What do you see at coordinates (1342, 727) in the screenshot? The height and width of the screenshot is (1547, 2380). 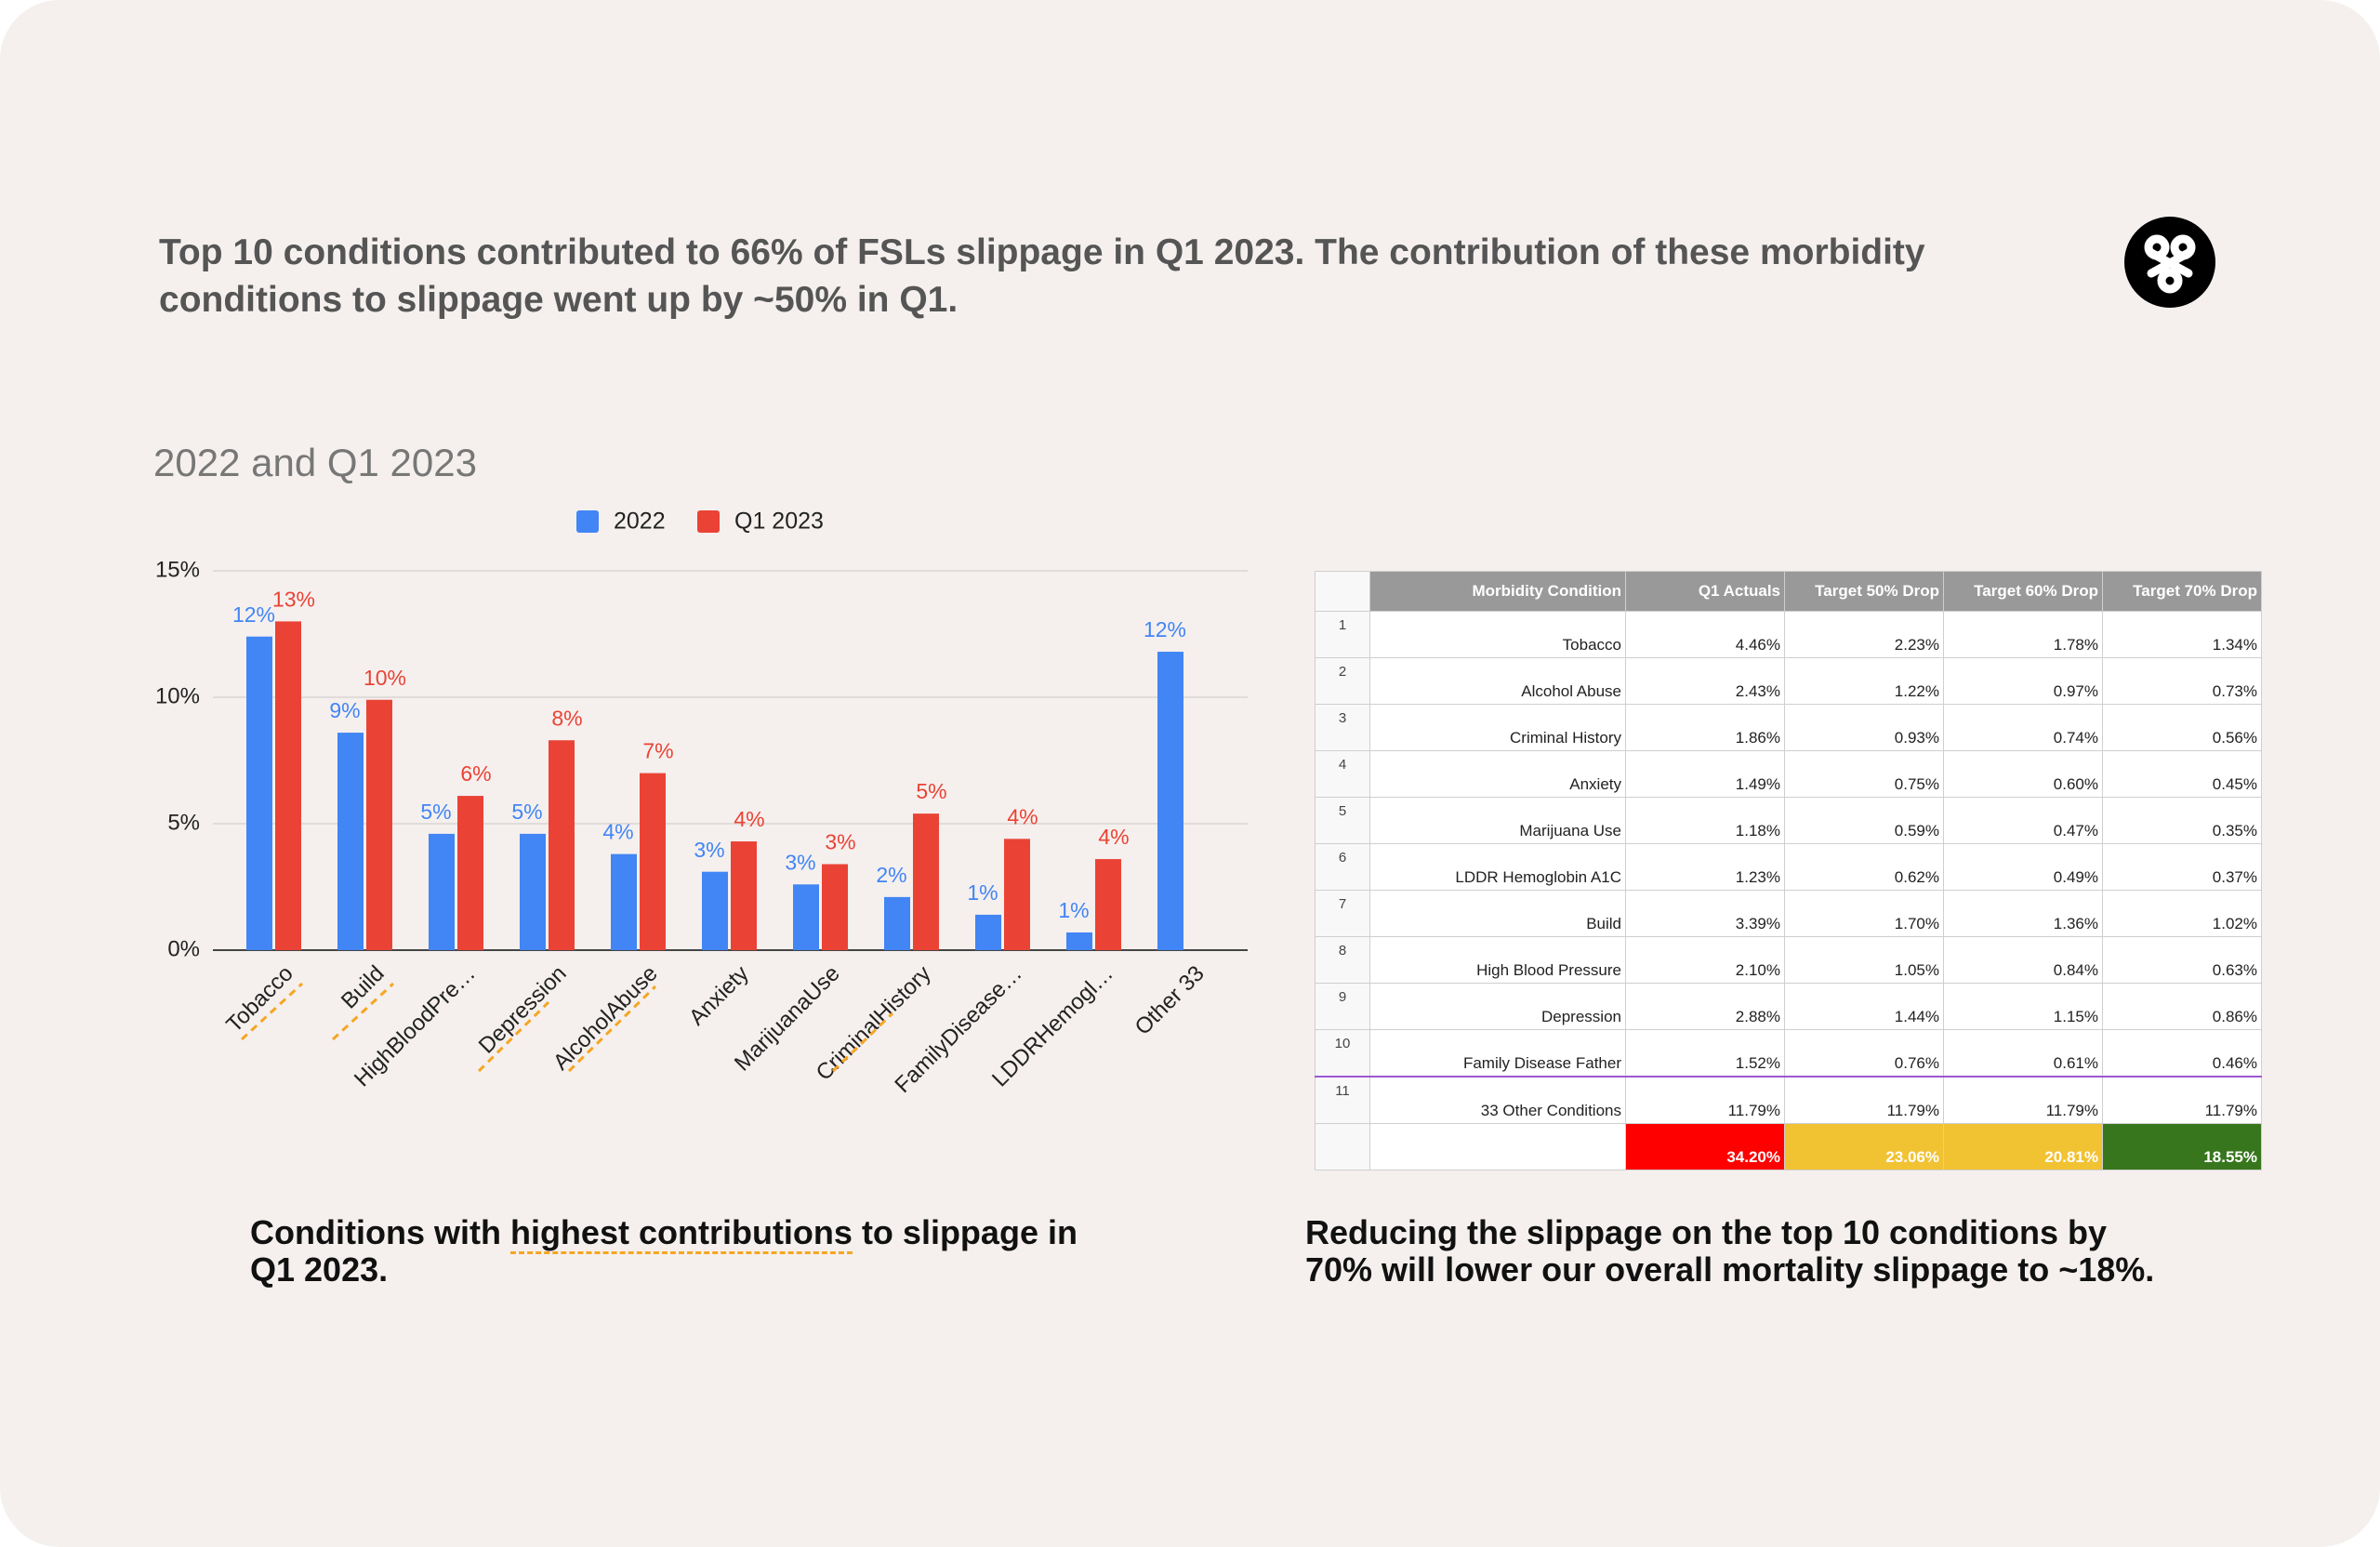 I see `row-index: 3` at bounding box center [1342, 727].